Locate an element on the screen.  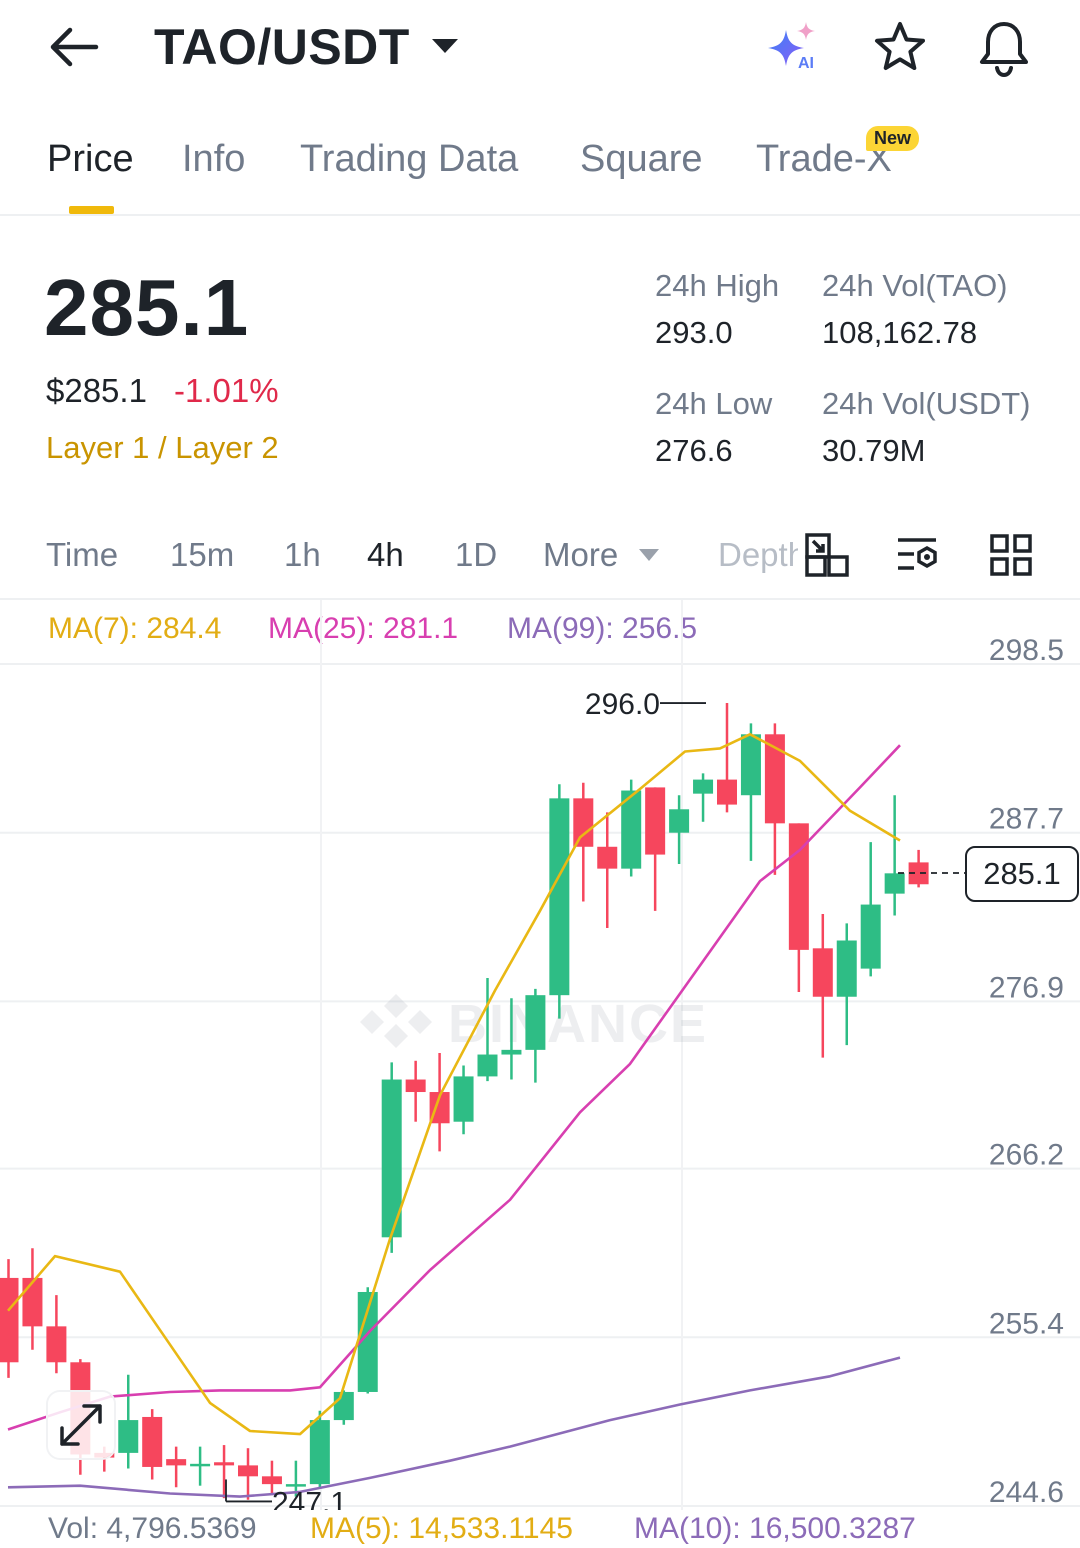
vol-base-label: 24h Vol(TAO) is located at coordinates (915, 285).